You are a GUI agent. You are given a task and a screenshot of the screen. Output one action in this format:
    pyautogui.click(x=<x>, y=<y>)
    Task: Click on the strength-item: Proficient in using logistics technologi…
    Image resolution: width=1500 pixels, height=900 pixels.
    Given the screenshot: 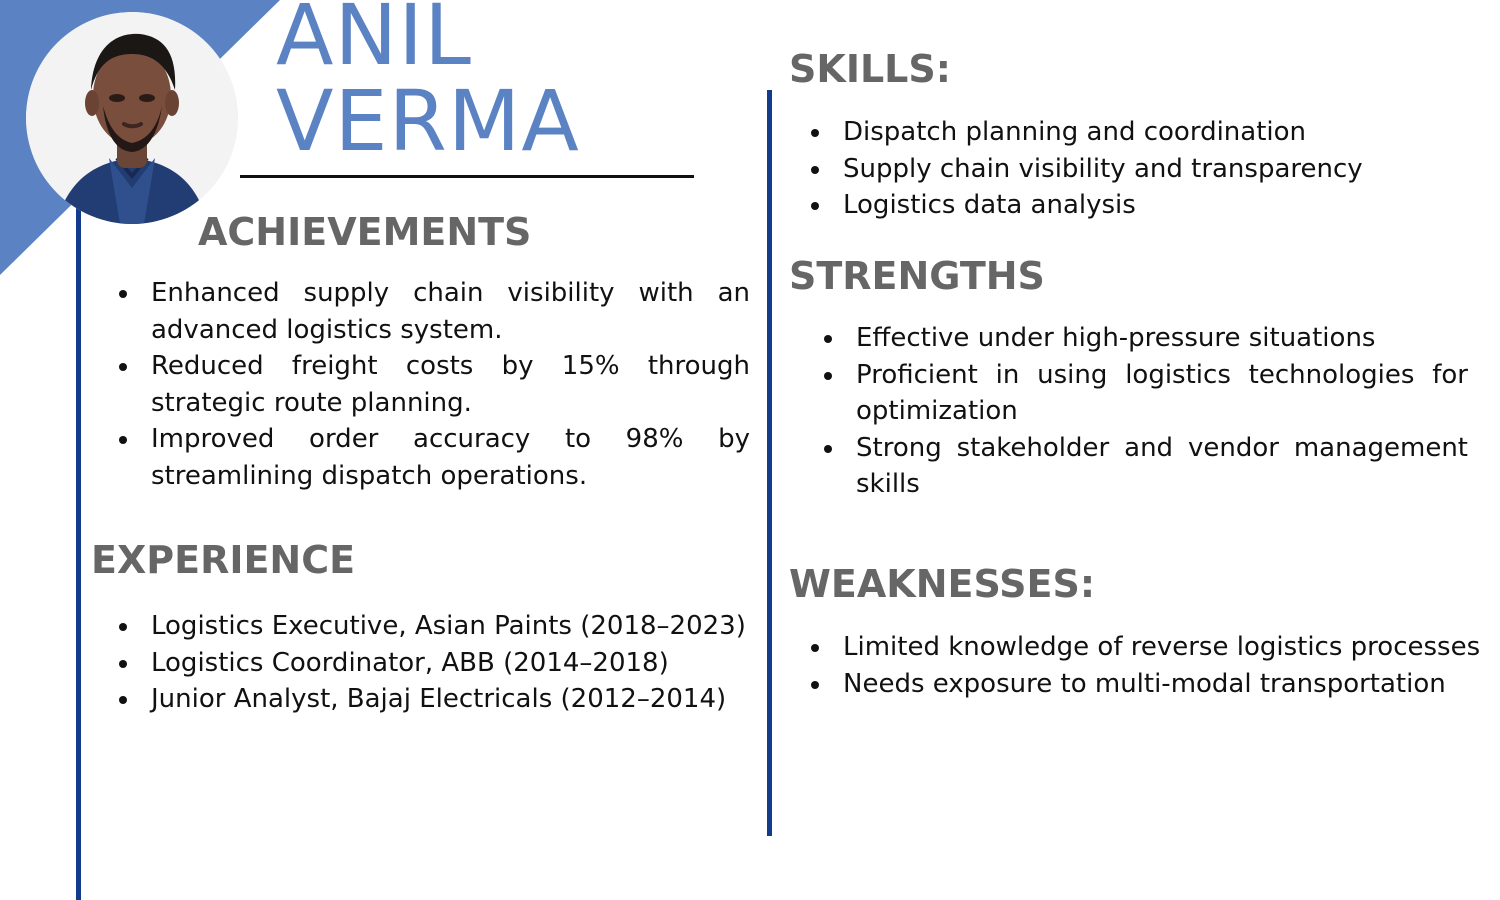 What is the action you would take?
    pyautogui.click(x=1146, y=393)
    